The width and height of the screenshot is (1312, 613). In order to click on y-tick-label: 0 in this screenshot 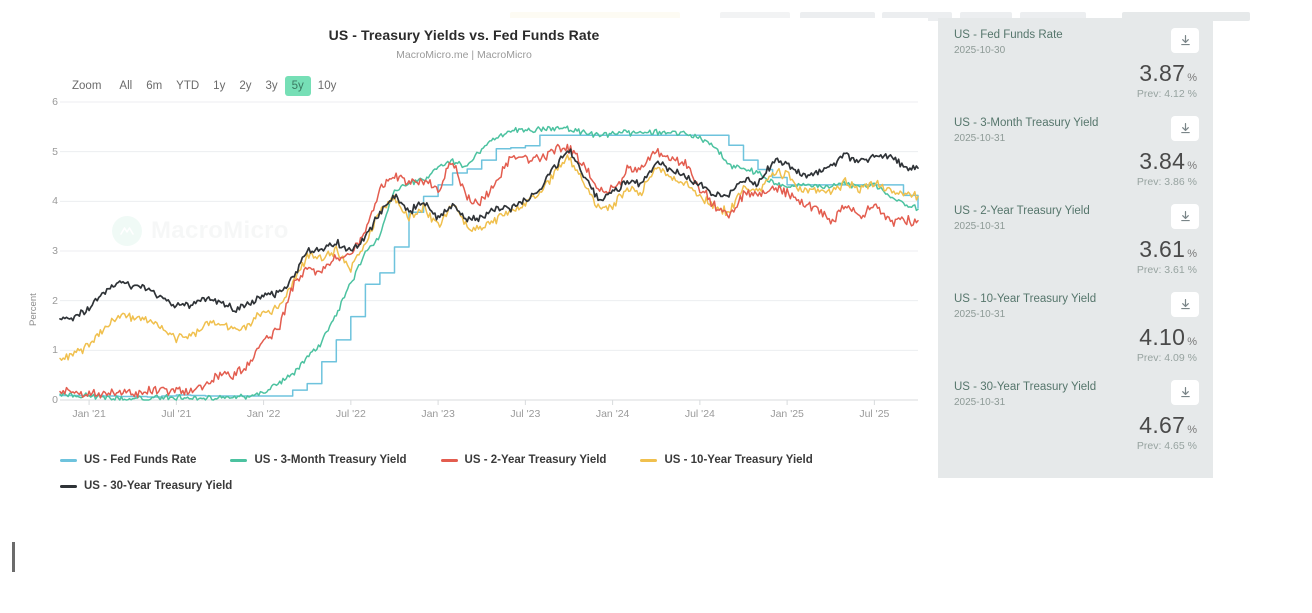, I will do `click(55, 400)`.